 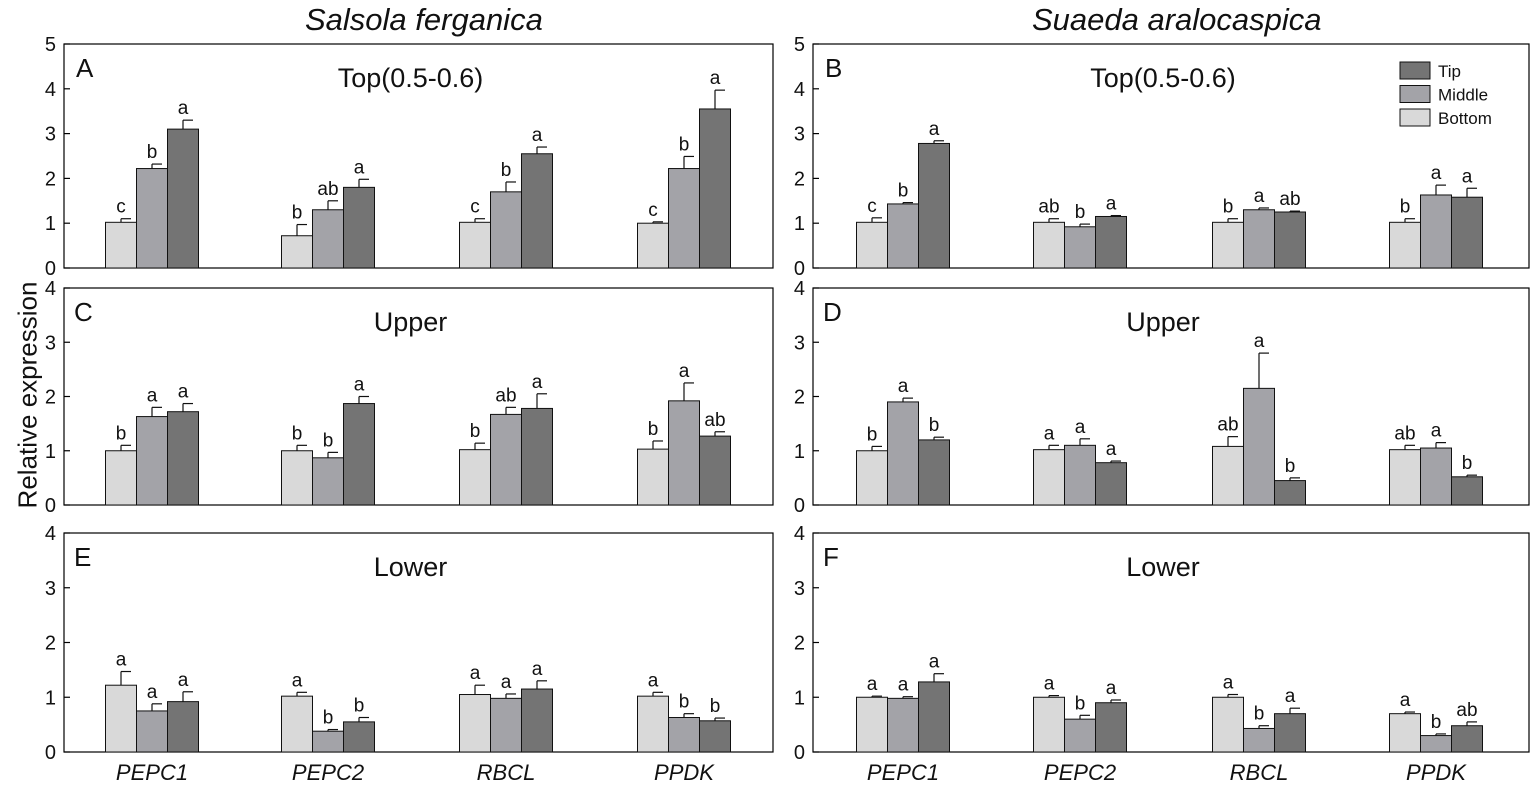 What do you see at coordinates (684, 772) in the screenshot?
I see `x-category-label: PPDK` at bounding box center [684, 772].